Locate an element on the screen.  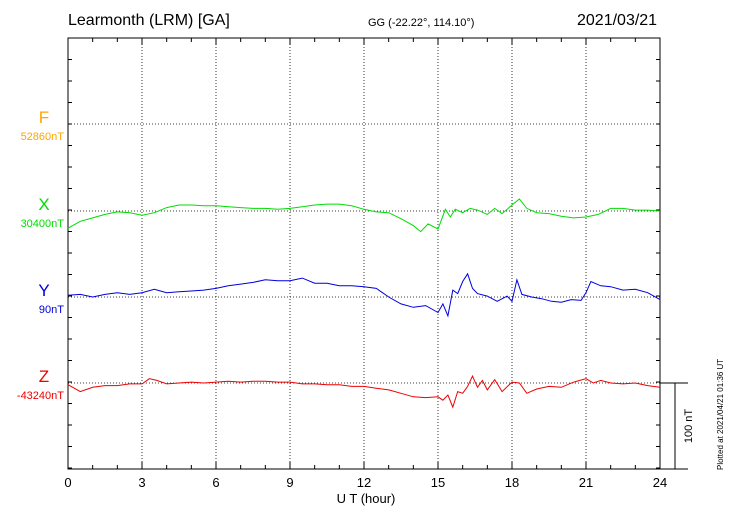
x-tick-label: 24 is located at coordinates (660, 482).